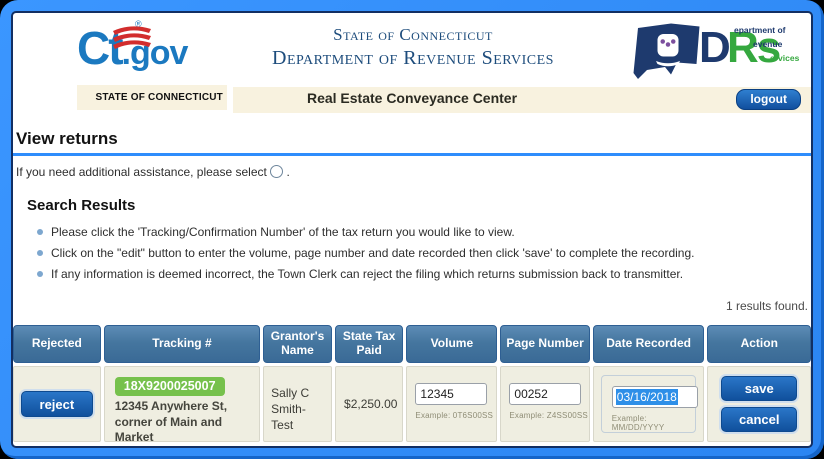  Describe the element at coordinates (638, 423) in the screenshot. I see `date-example: Example: MM/DD/YYYY` at that location.